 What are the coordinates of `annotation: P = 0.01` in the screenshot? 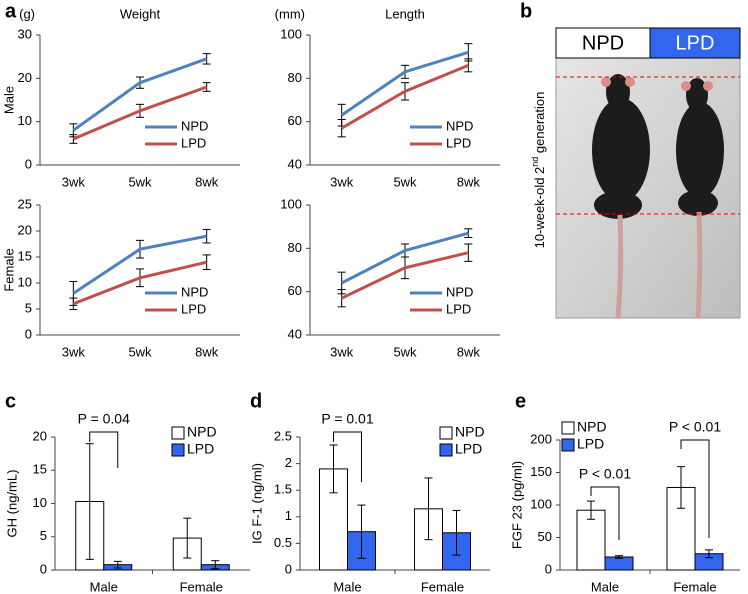 It's located at (347, 419).